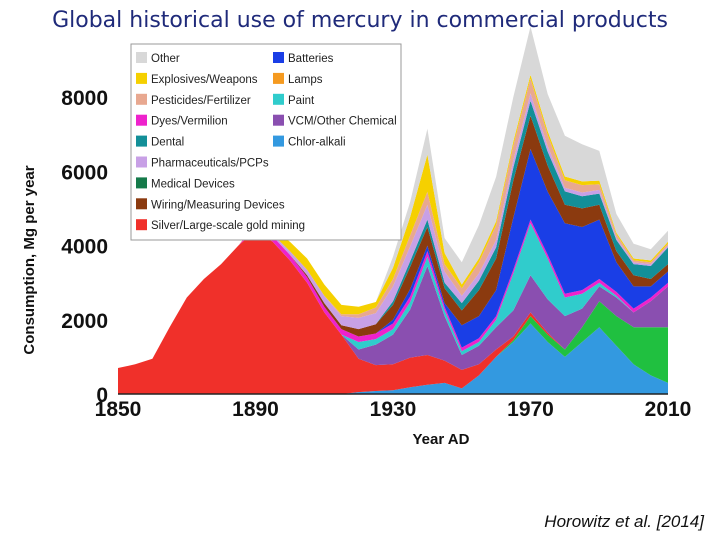 This screenshot has height=540, width=720. I want to click on legend-label: Dental, so click(167, 143).